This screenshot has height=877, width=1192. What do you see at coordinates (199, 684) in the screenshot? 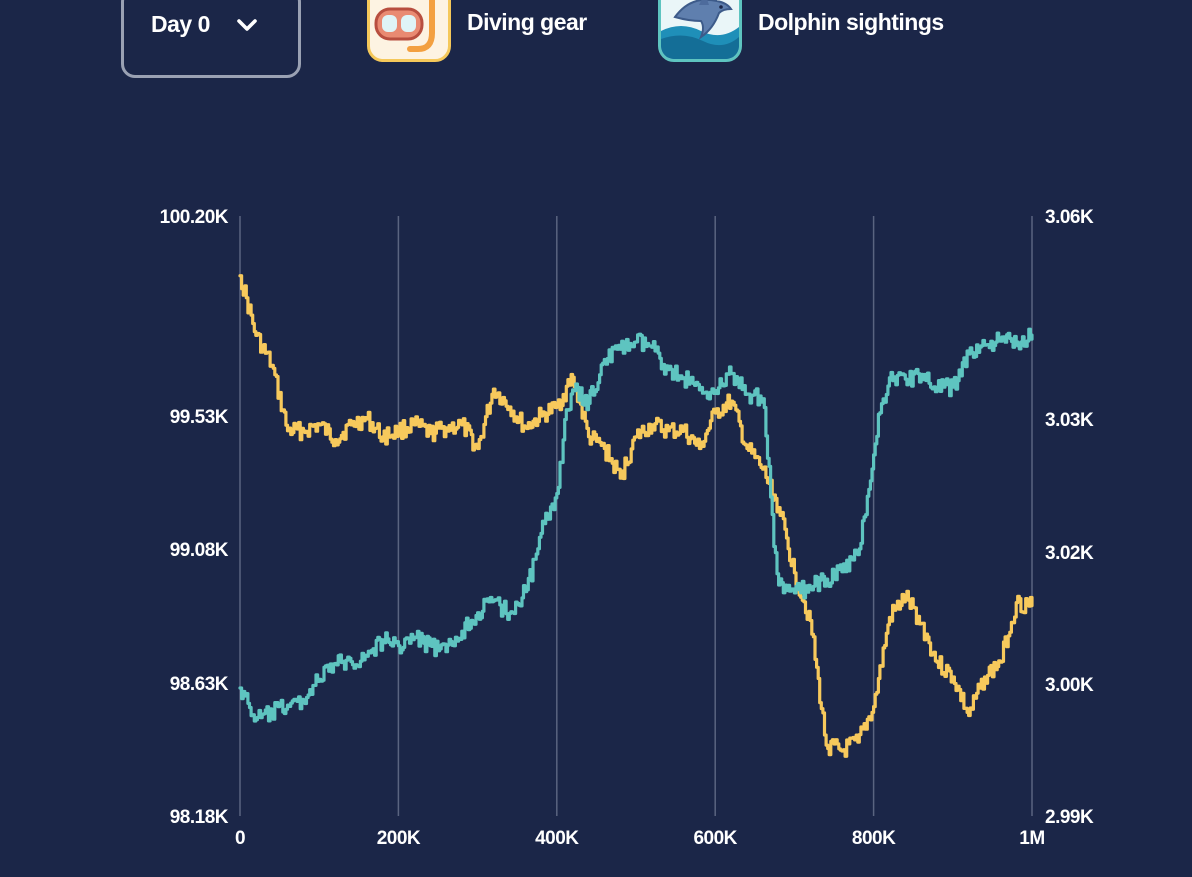
I see `y-left-tick-label: 98.63K` at bounding box center [199, 684].